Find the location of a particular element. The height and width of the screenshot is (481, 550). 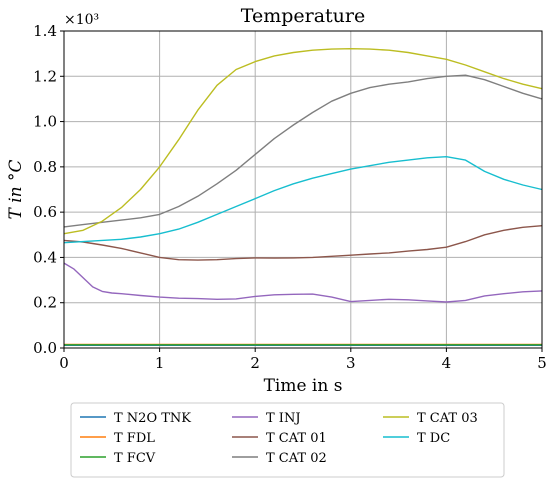

legend-item: T N2O TNK is located at coordinates (135, 418).